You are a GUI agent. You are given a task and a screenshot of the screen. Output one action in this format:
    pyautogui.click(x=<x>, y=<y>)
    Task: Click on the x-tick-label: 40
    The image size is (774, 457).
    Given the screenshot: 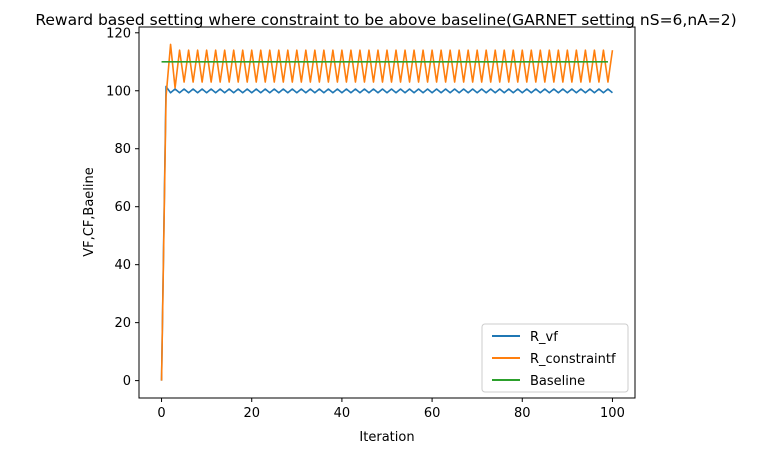 What is the action you would take?
    pyautogui.click(x=342, y=413)
    